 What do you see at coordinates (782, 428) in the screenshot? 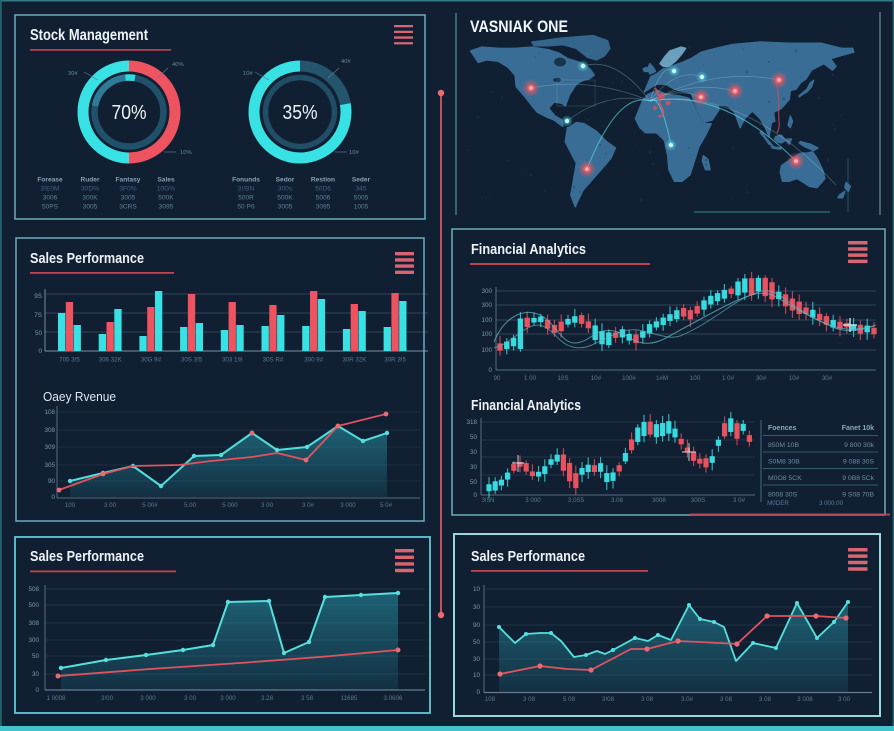
I see `svg-text: Foences` at bounding box center [782, 428].